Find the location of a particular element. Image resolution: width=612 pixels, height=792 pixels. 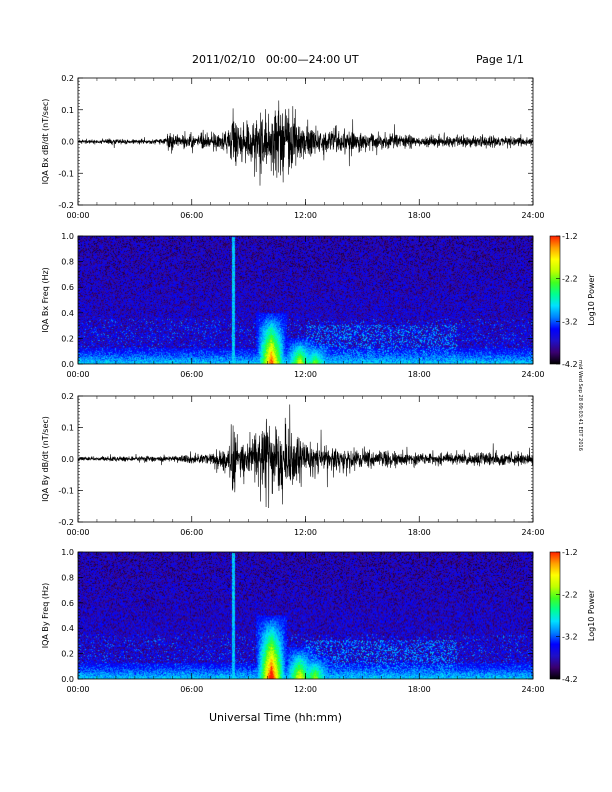

series-line-bx is located at coordinates (305, 143).